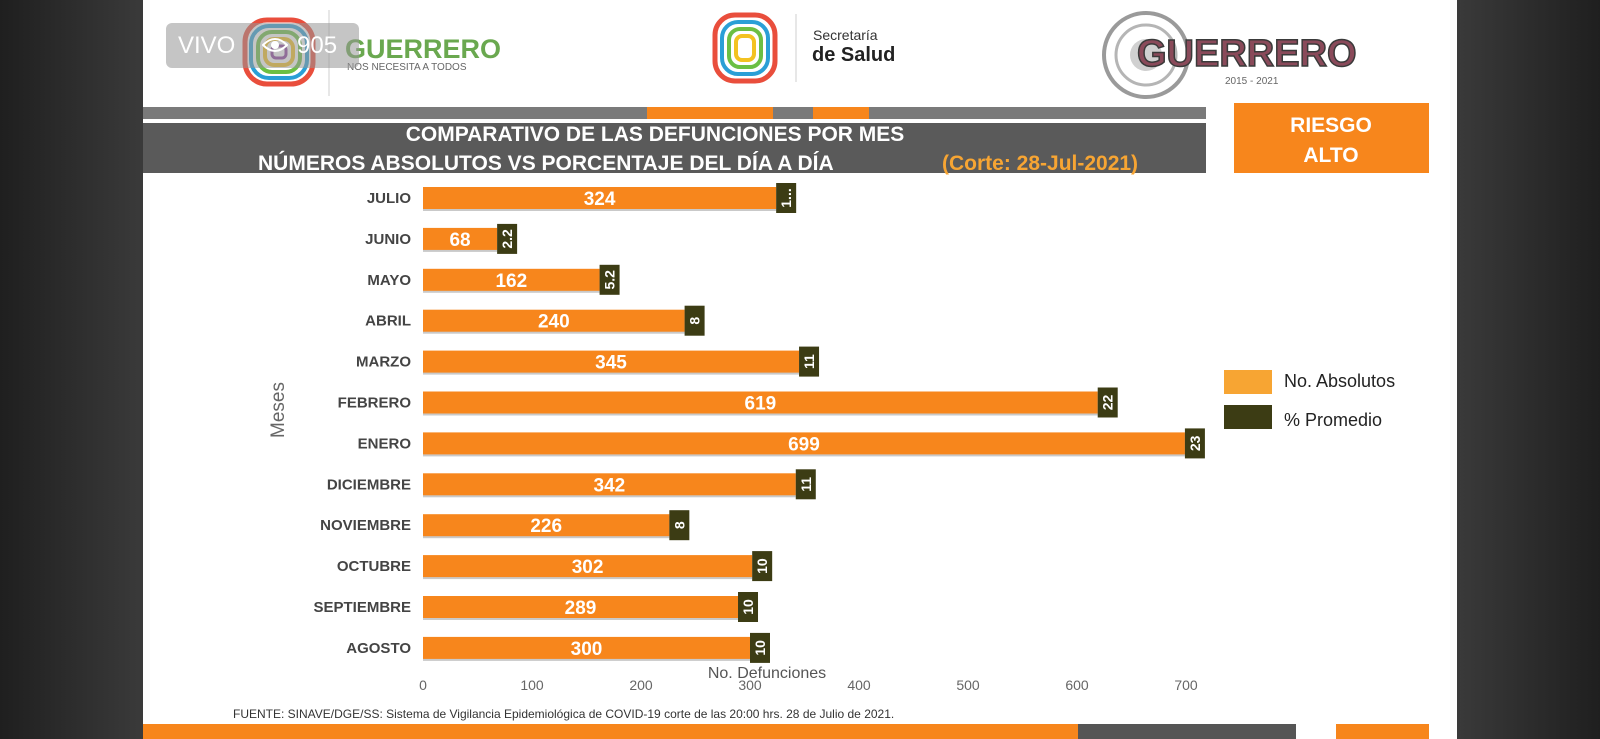 The image size is (1600, 739). Describe the element at coordinates (389, 198) in the screenshot. I see `category-label: JULIO` at that location.